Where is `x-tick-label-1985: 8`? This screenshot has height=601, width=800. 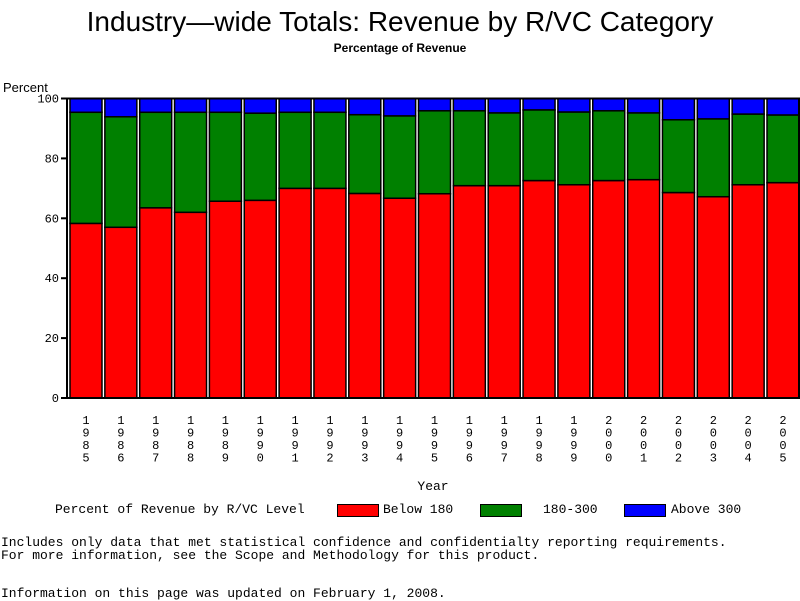
x-tick-label-1985: 8 is located at coordinates (85, 446).